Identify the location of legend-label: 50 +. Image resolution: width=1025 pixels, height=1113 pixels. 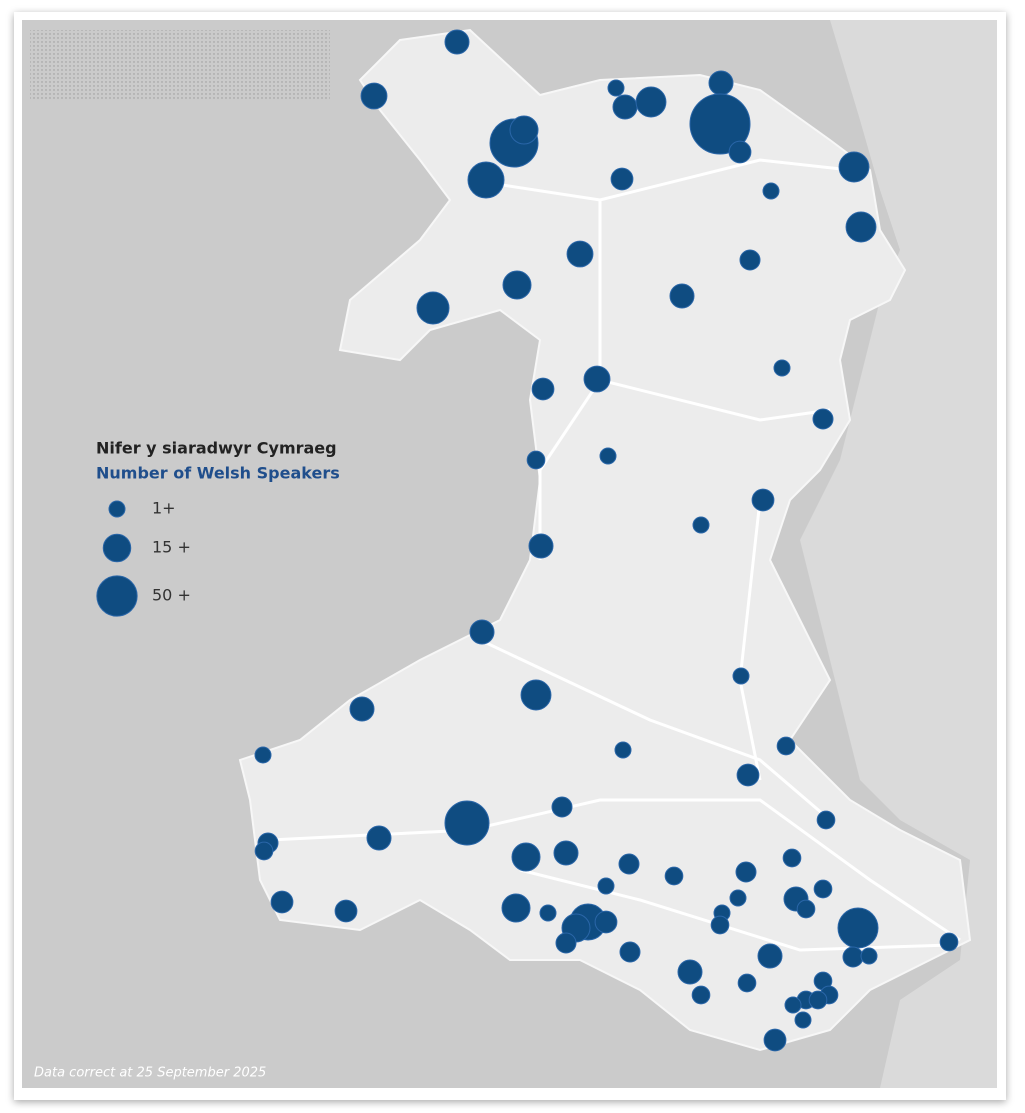
(171, 595).